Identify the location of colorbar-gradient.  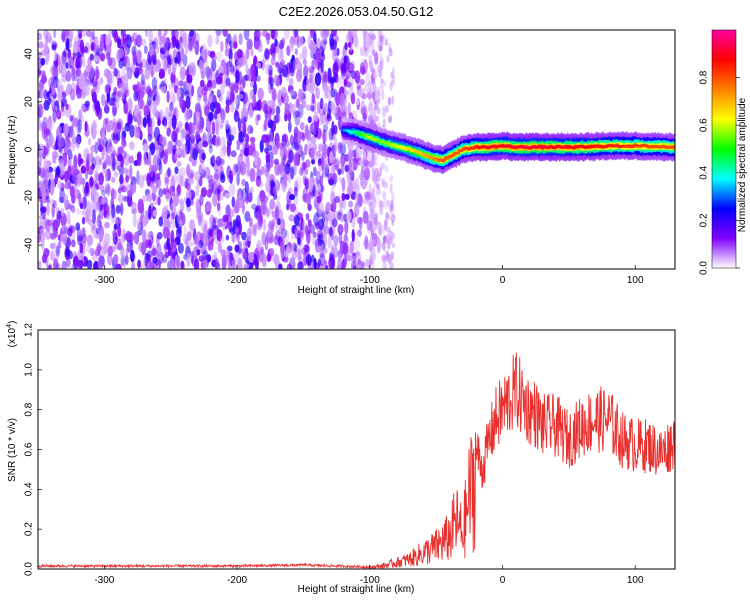
(724, 149).